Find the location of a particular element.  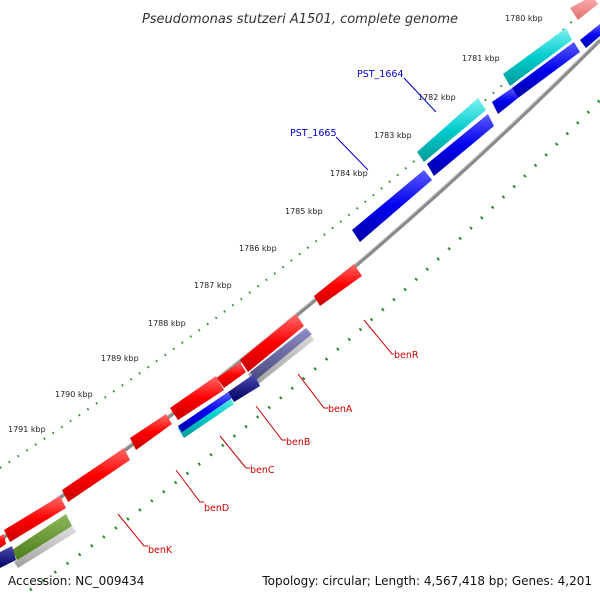

gene-pst-1665-a is located at coordinates (460, 145).